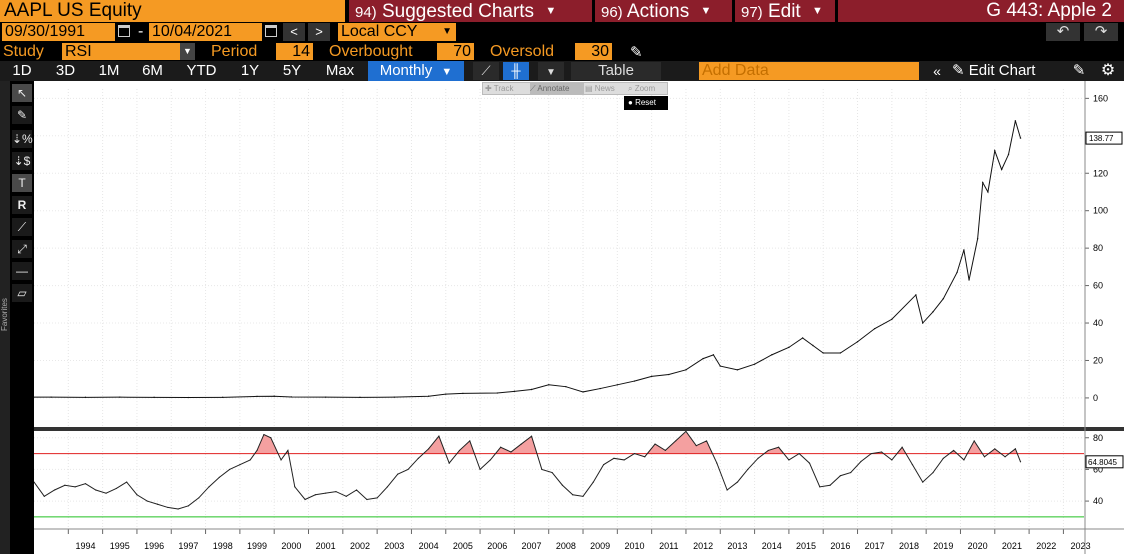 The image size is (1124, 554). What do you see at coordinates (4, 314) in the screenshot?
I see `favorites-label: Favorites` at bounding box center [4, 314].